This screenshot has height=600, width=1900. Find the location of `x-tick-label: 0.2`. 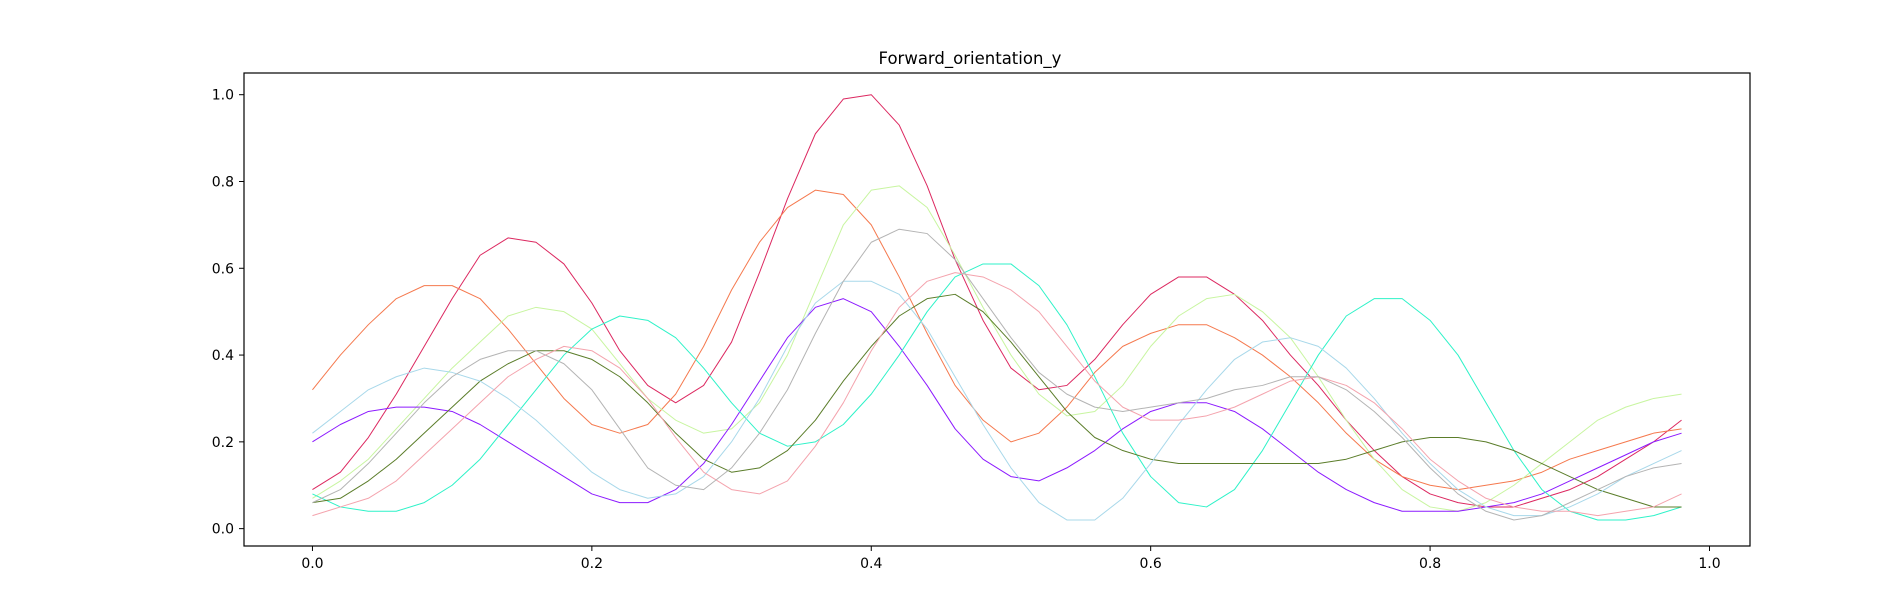

x-tick-label: 0.2 is located at coordinates (592, 564).